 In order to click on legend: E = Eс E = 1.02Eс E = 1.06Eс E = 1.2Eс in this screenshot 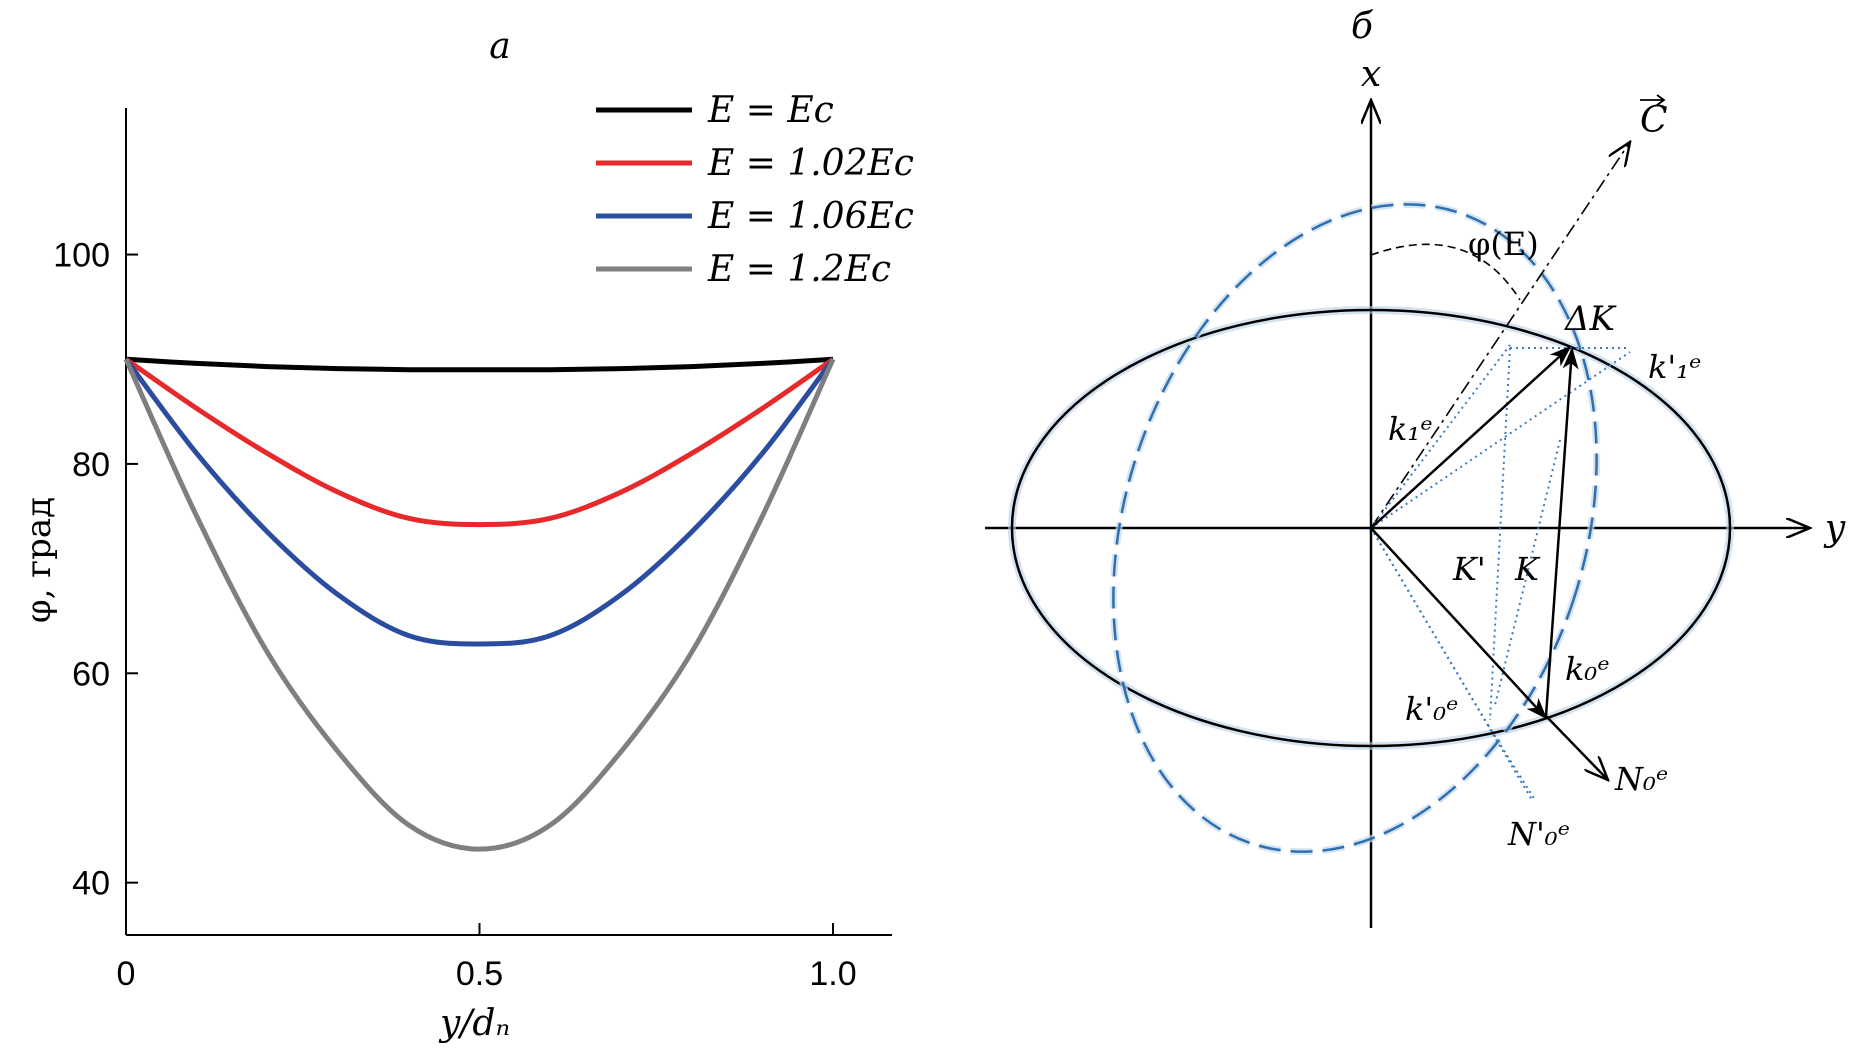, I will do `click(755, 190)`.